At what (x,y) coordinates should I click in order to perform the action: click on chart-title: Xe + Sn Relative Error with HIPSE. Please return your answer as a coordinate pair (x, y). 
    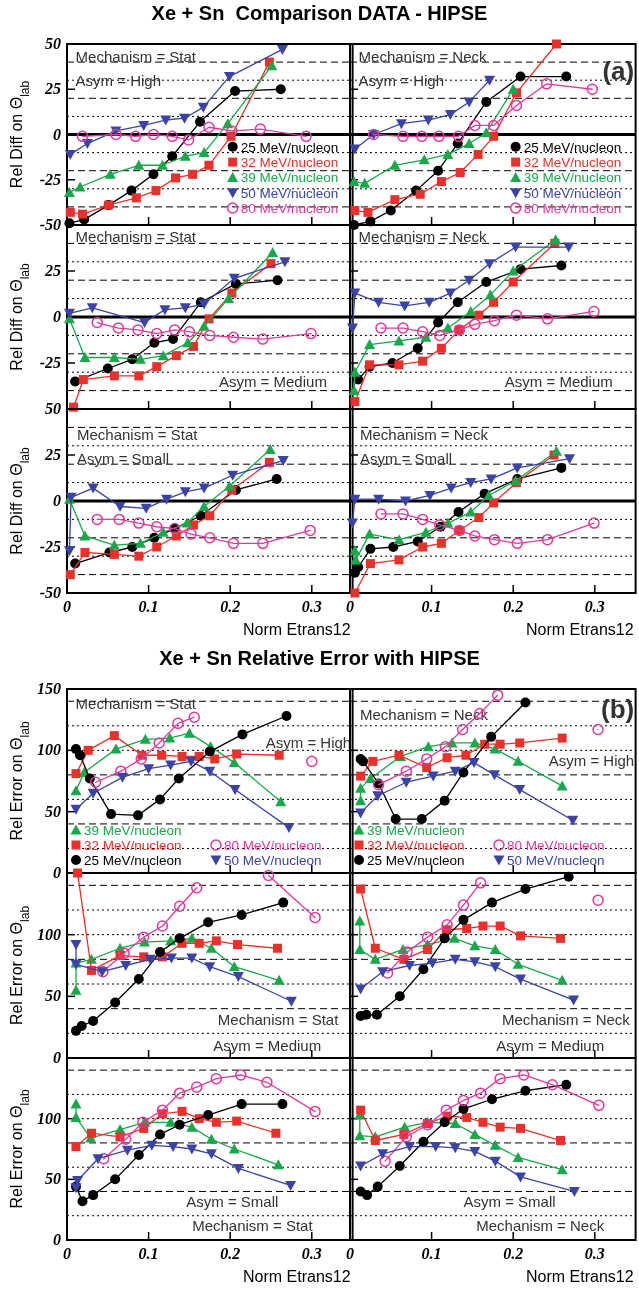
    Looking at the image, I should click on (319, 658).